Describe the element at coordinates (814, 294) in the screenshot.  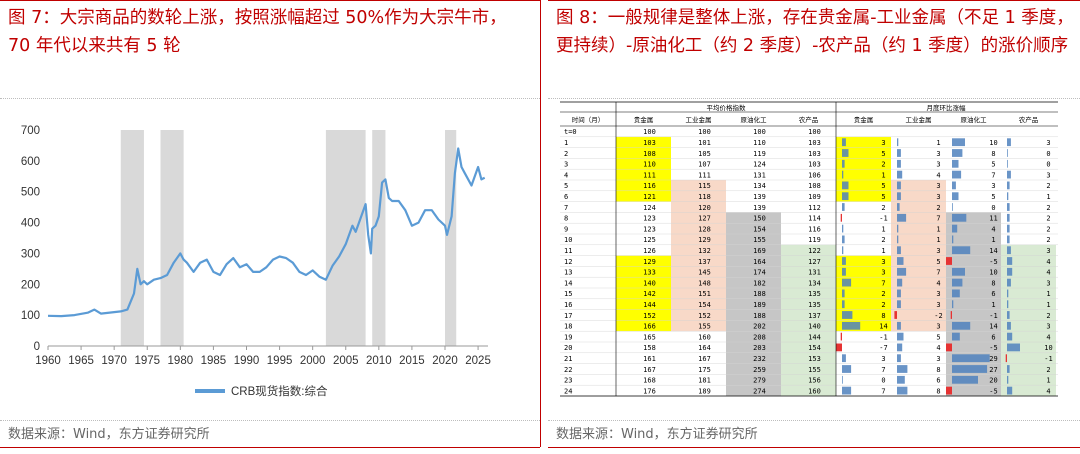
I see `table-cell: 135` at that location.